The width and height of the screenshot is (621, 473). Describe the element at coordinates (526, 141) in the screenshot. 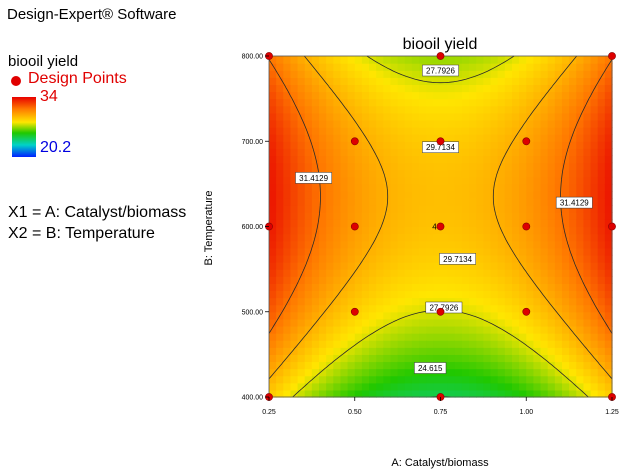

I see `design-point` at that location.